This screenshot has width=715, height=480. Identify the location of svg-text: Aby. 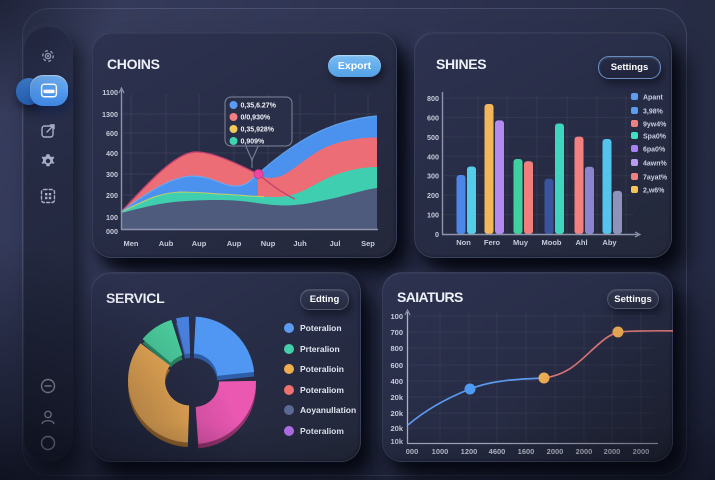
(609, 242).